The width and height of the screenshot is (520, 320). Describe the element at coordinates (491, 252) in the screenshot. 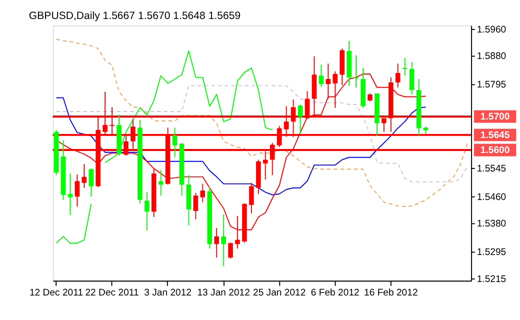

I see `y-tick-label: 1.5295` at that location.